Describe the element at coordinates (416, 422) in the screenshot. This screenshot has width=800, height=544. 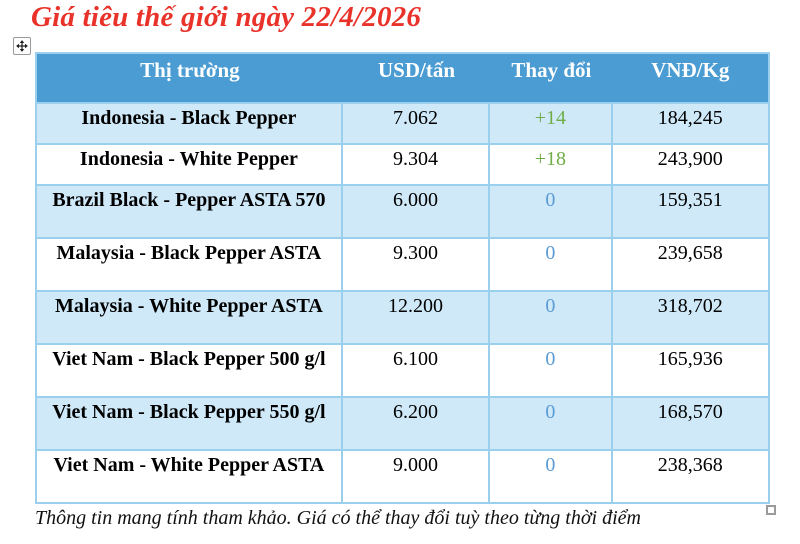
I see `usd-cell: 6.200` at that location.